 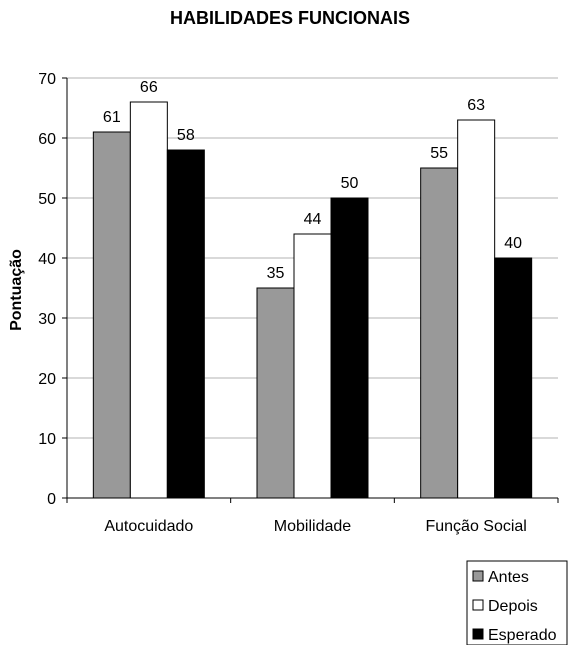 I want to click on legend-swatch-antes, so click(x=478, y=576).